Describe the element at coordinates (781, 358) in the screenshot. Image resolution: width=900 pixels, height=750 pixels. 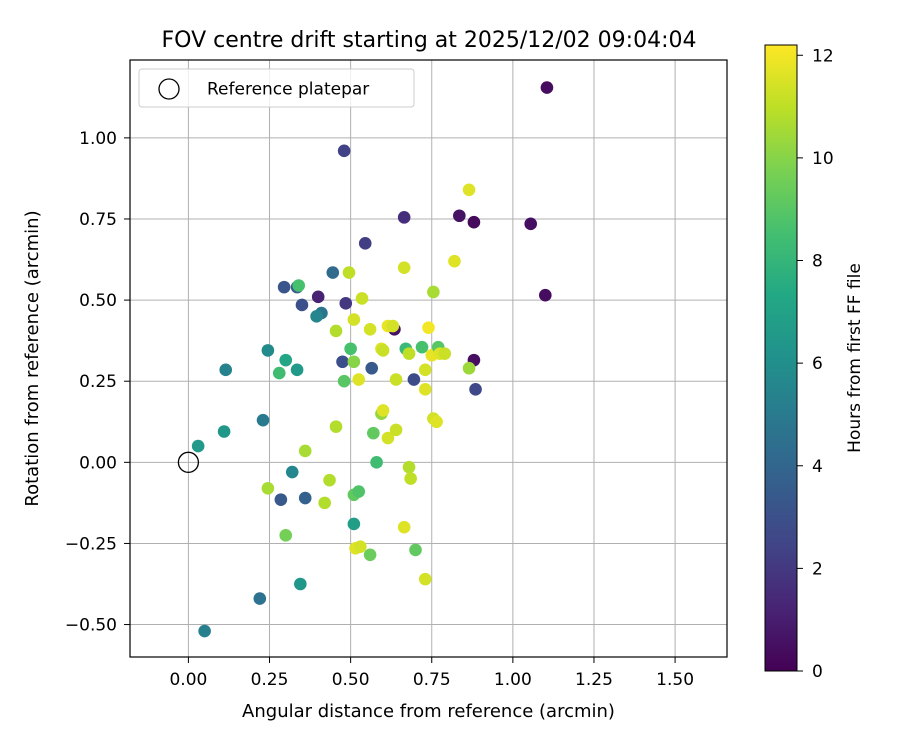
I see `colorbar-gradient` at that location.